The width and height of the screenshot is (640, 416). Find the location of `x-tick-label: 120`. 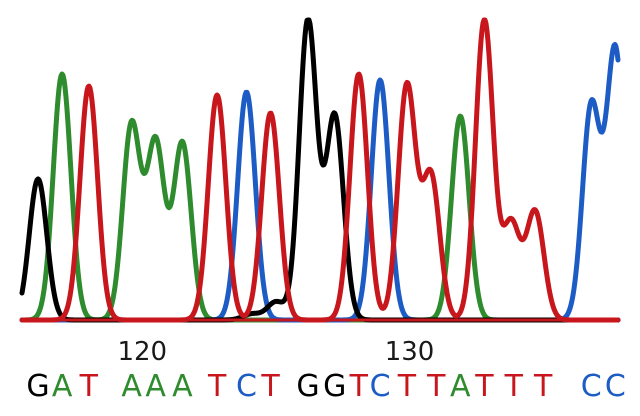

x-tick-label: 120 is located at coordinates (142, 352).